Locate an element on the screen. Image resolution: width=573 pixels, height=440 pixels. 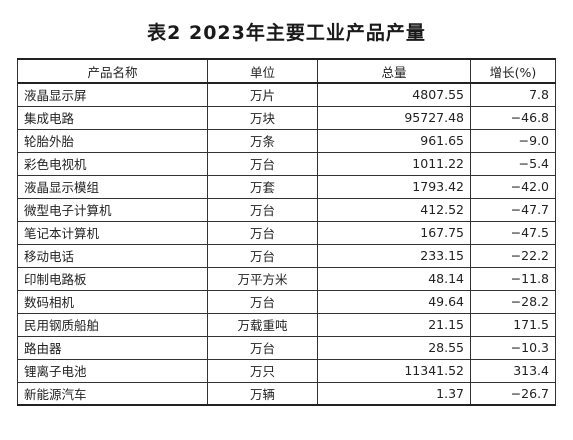
cell-total: 4807.55 is located at coordinates (394, 94).